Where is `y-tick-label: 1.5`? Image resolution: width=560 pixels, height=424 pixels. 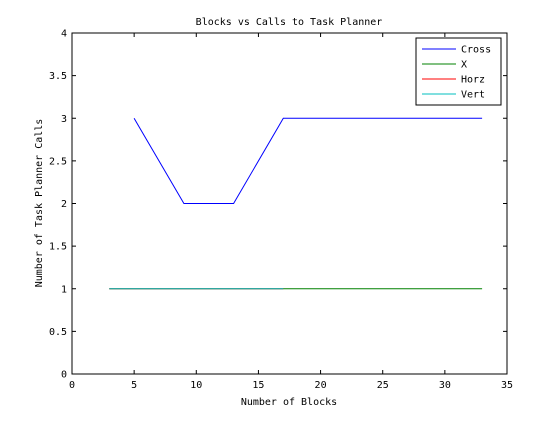 y-tick-label: 1.5 is located at coordinates (58, 247).